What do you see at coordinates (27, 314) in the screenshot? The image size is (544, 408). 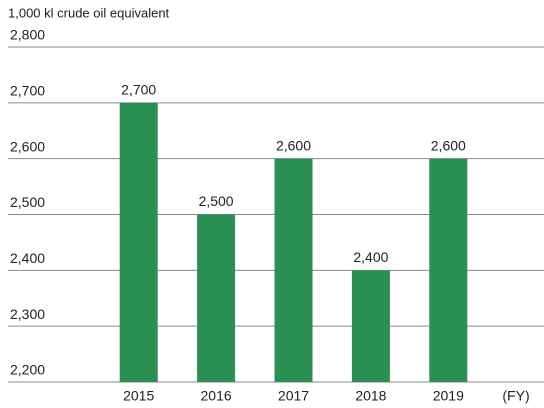 I see `y-tick-label: 2,300` at bounding box center [27, 314].